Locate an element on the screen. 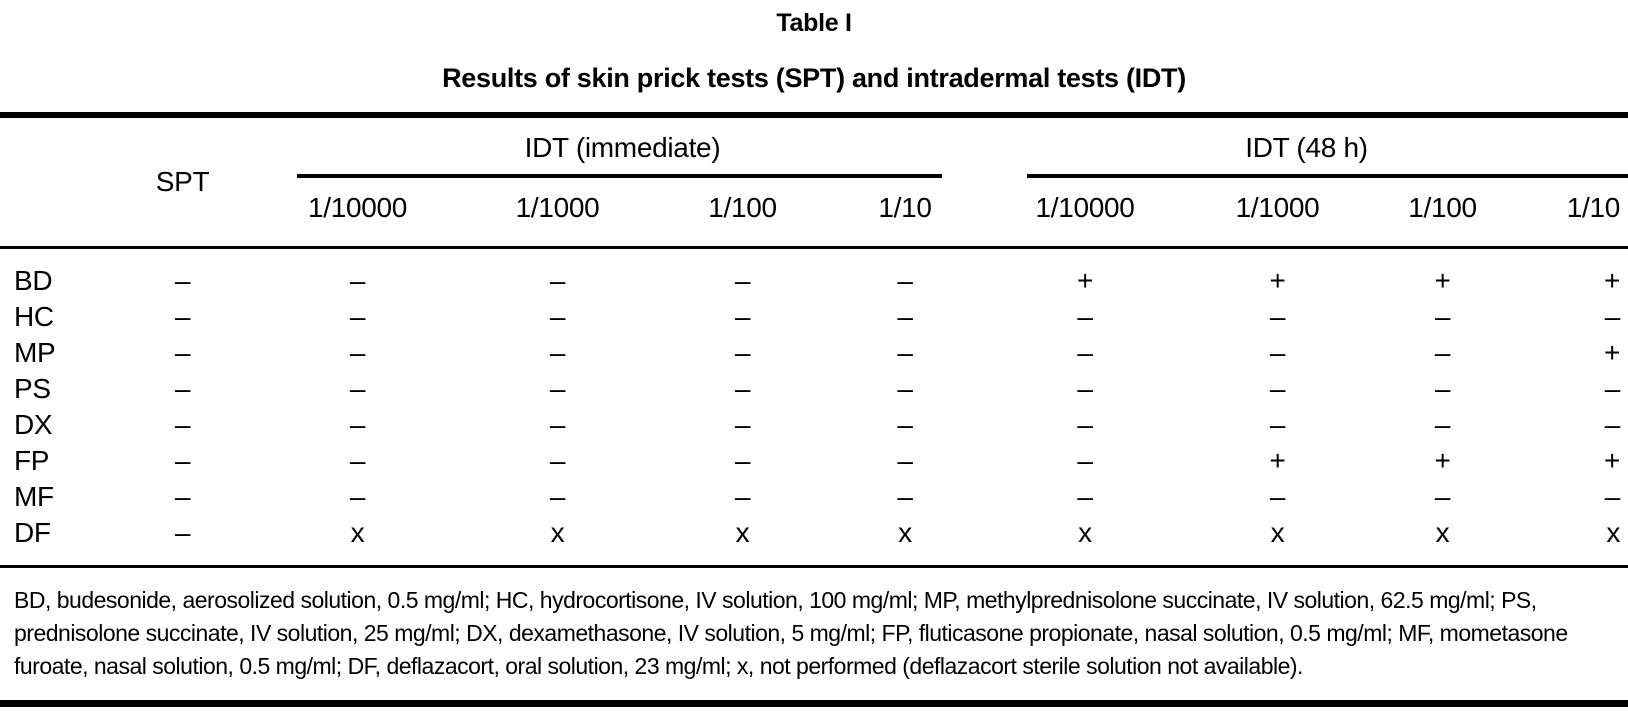 This screenshot has height=716, width=1628. group-label-idt-immediate: IDT (immediate) is located at coordinates (622, 147).